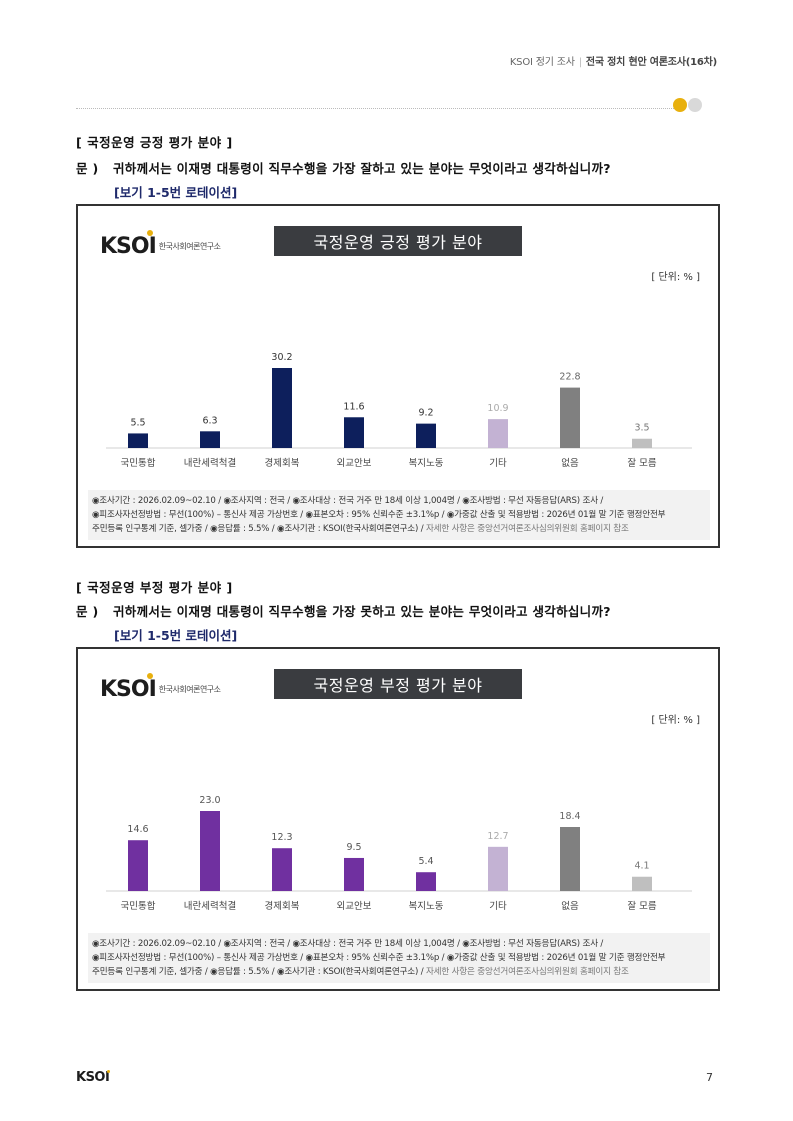 The image size is (793, 1121). Describe the element at coordinates (641, 428) in the screenshot. I see `data-label: 3.5` at that location.